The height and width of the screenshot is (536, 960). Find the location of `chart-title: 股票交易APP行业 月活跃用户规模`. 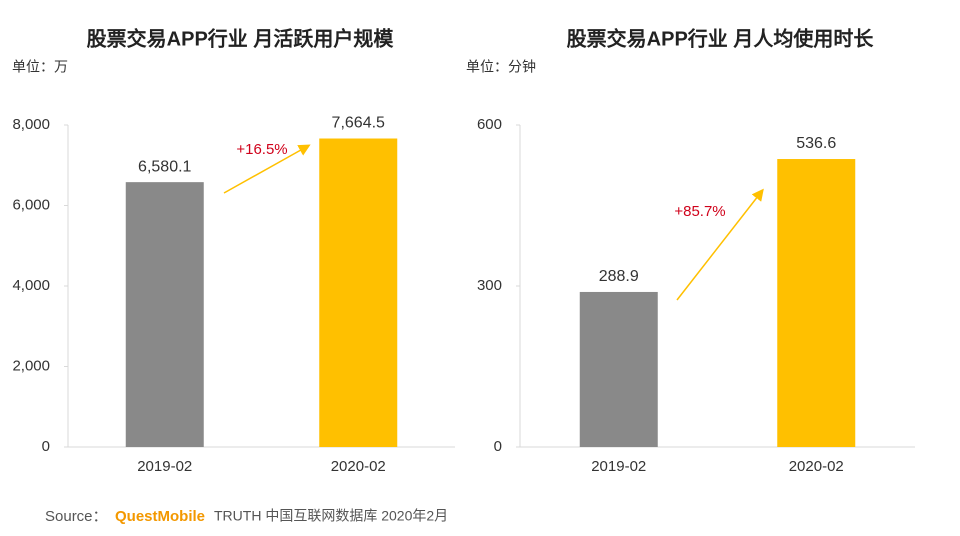

chart-title: 股票交易APP行业 月活跃用户规模 is located at coordinates (241, 38).